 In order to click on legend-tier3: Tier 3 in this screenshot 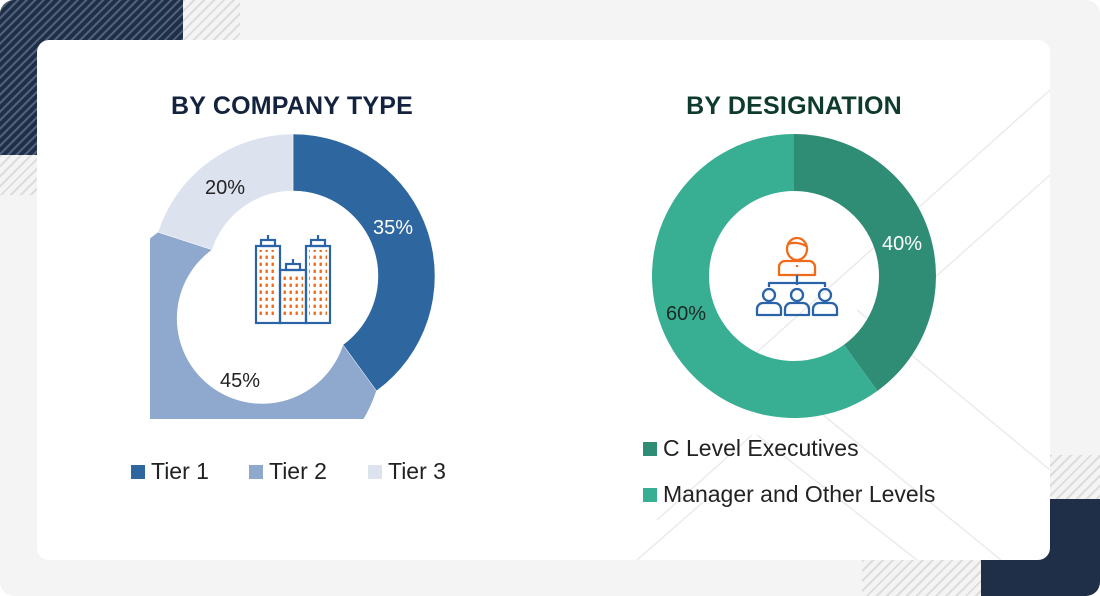, I will do `click(407, 471)`.